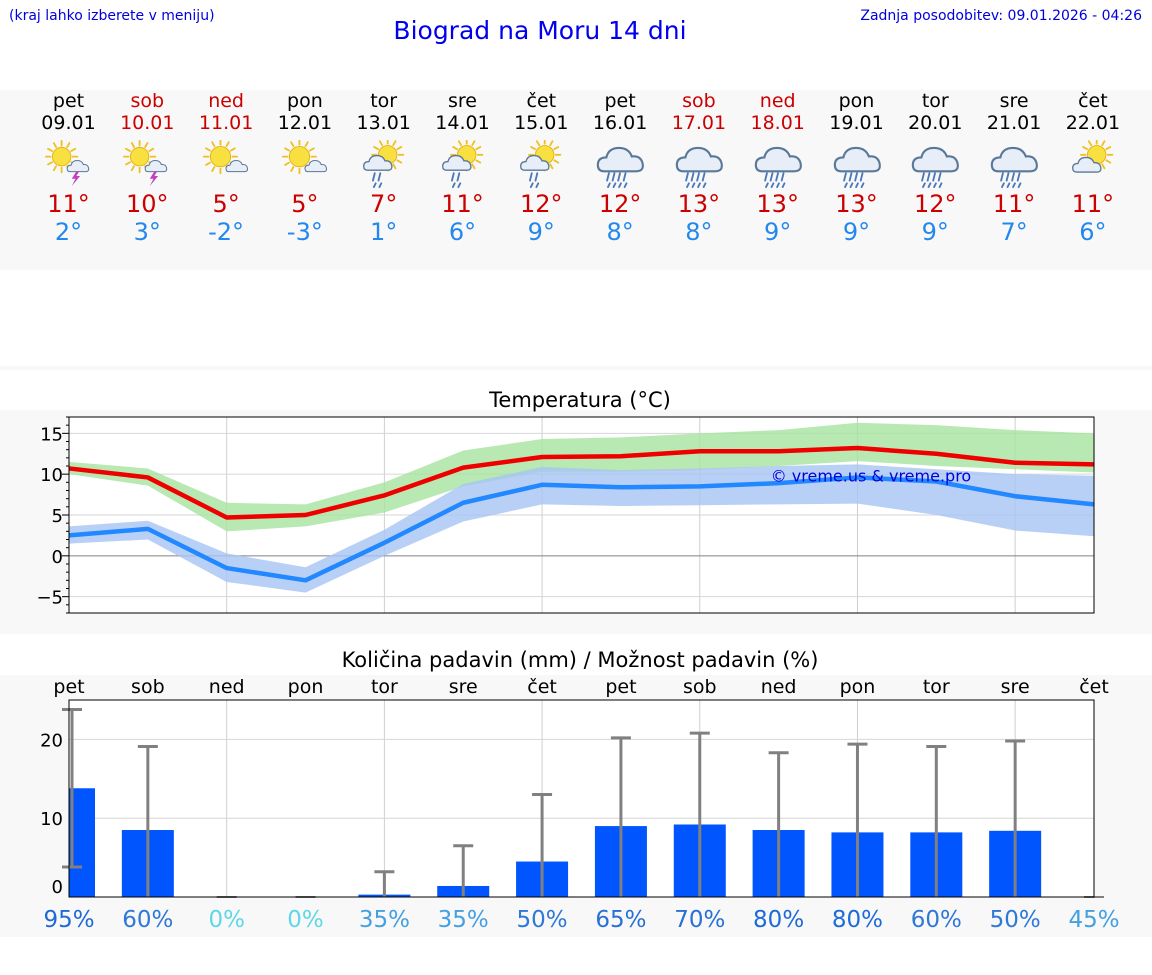 The width and height of the screenshot is (1152, 975). What do you see at coordinates (462, 123) in the screenshot?
I see `day-date: 14.01` at bounding box center [462, 123].